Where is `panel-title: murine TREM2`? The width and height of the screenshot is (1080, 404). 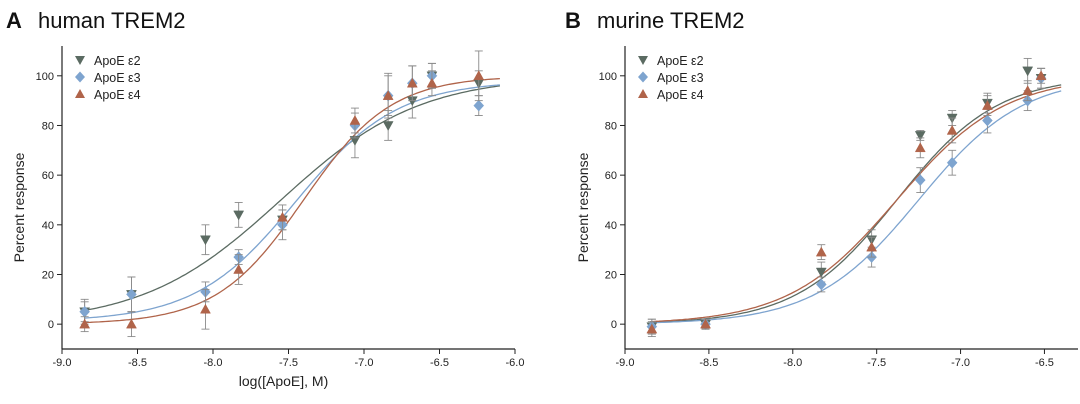
panel-title: murine TREM2 is located at coordinates (671, 20).